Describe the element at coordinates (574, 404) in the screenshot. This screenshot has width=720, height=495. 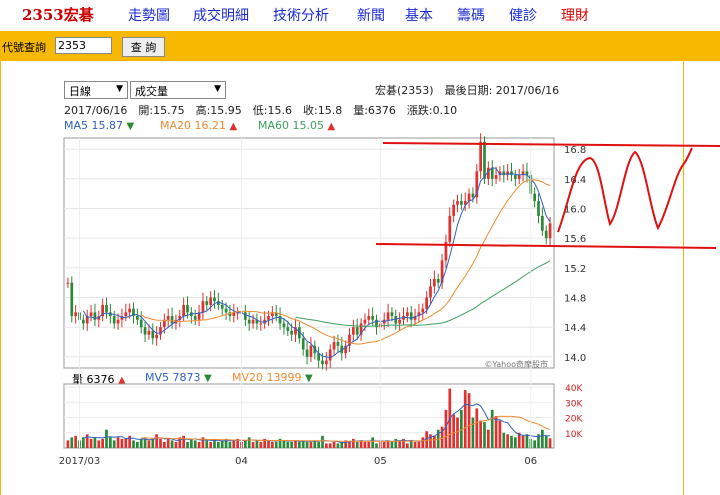
I see `volume-tick-label: 30K` at that location.